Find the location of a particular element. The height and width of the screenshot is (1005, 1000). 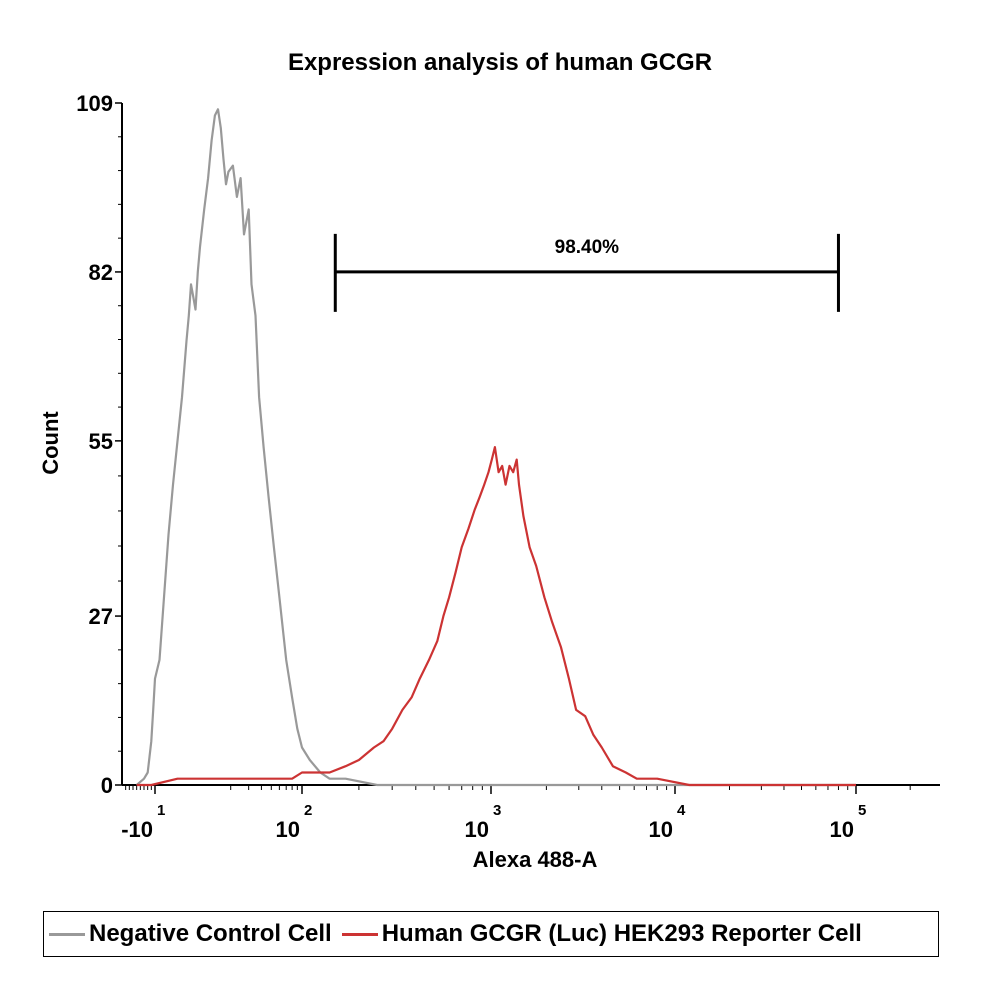

chart-title: Expression analysis of human GCGR is located at coordinates (500, 62).